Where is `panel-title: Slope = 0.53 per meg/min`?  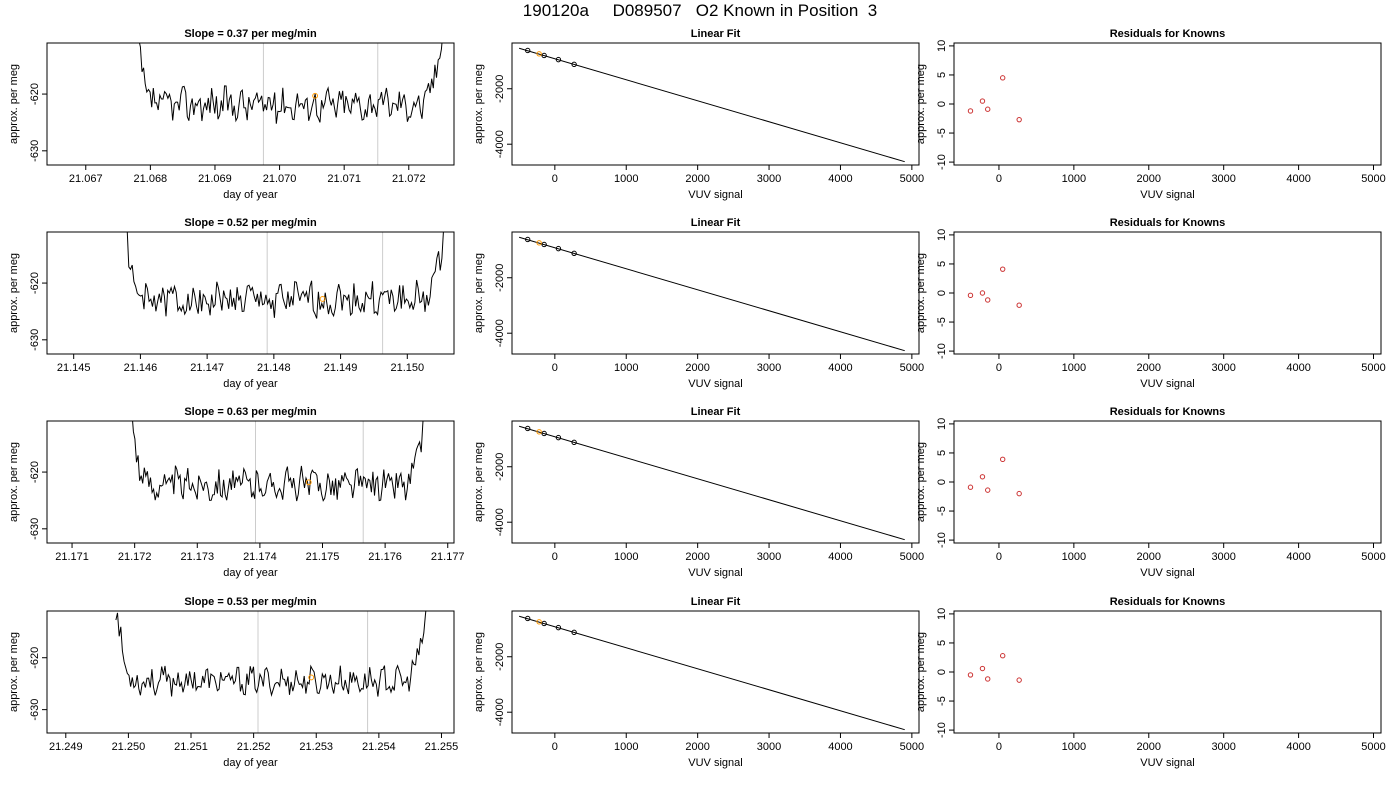
panel-title: Slope = 0.53 per meg/min is located at coordinates (250, 602).